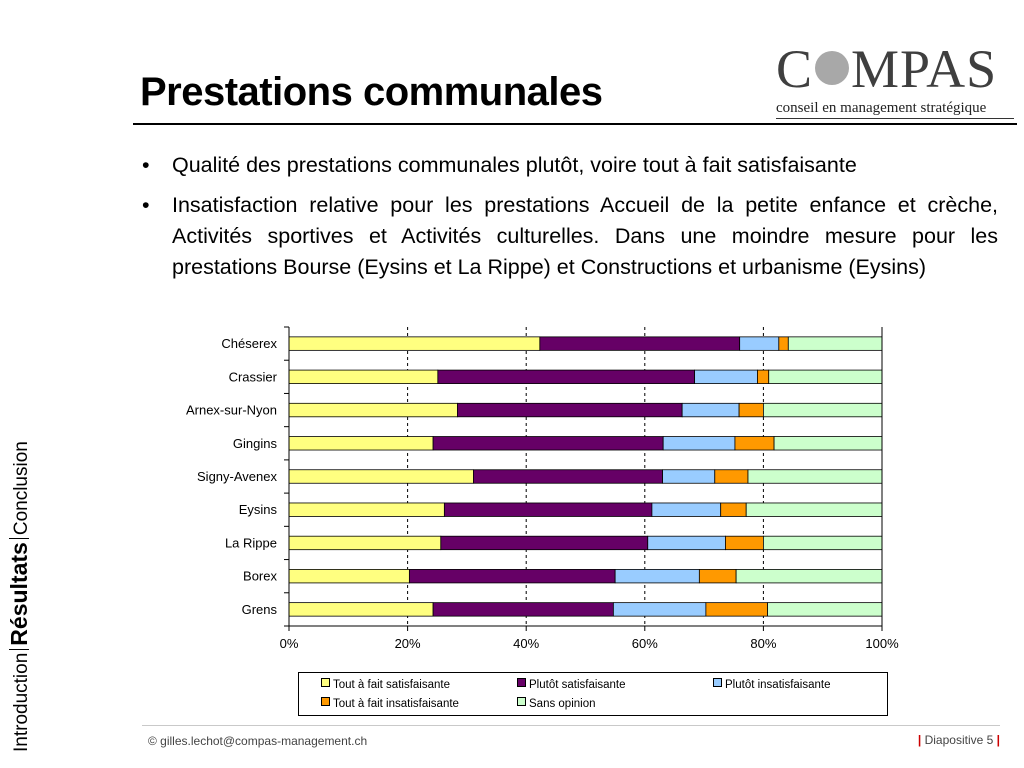  What do you see at coordinates (21, 488) in the screenshot?
I see `nav-conclusion: Conclusion` at bounding box center [21, 488].